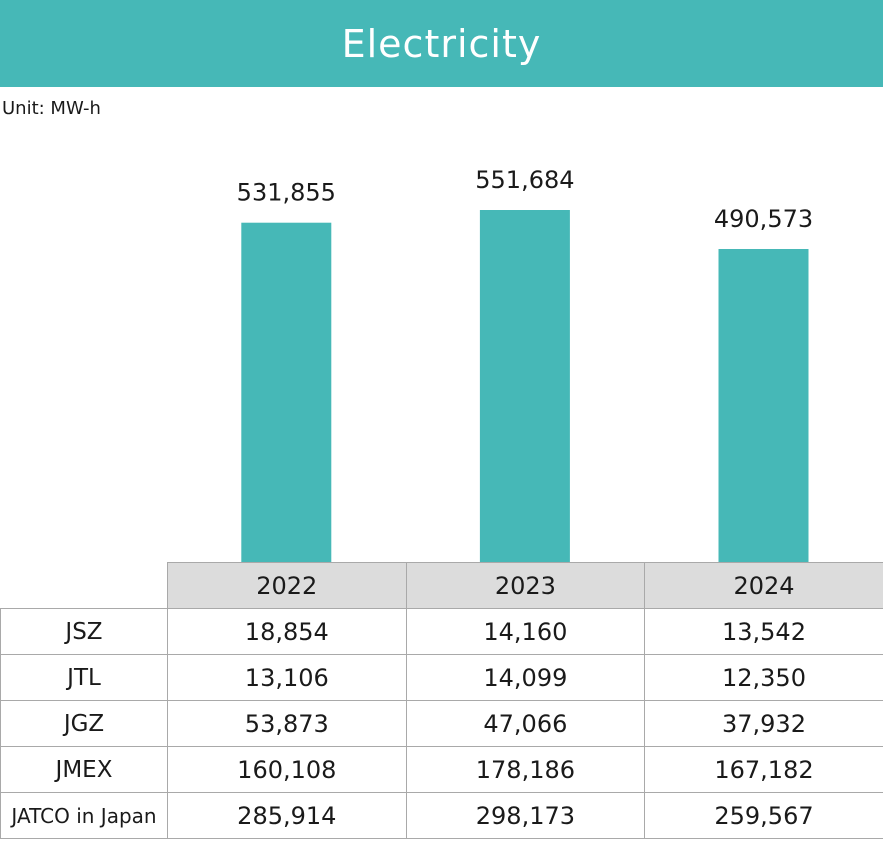 The width and height of the screenshot is (883, 851). What do you see at coordinates (287, 723) in the screenshot?
I see `table-cell: 53,873` at bounding box center [287, 723].